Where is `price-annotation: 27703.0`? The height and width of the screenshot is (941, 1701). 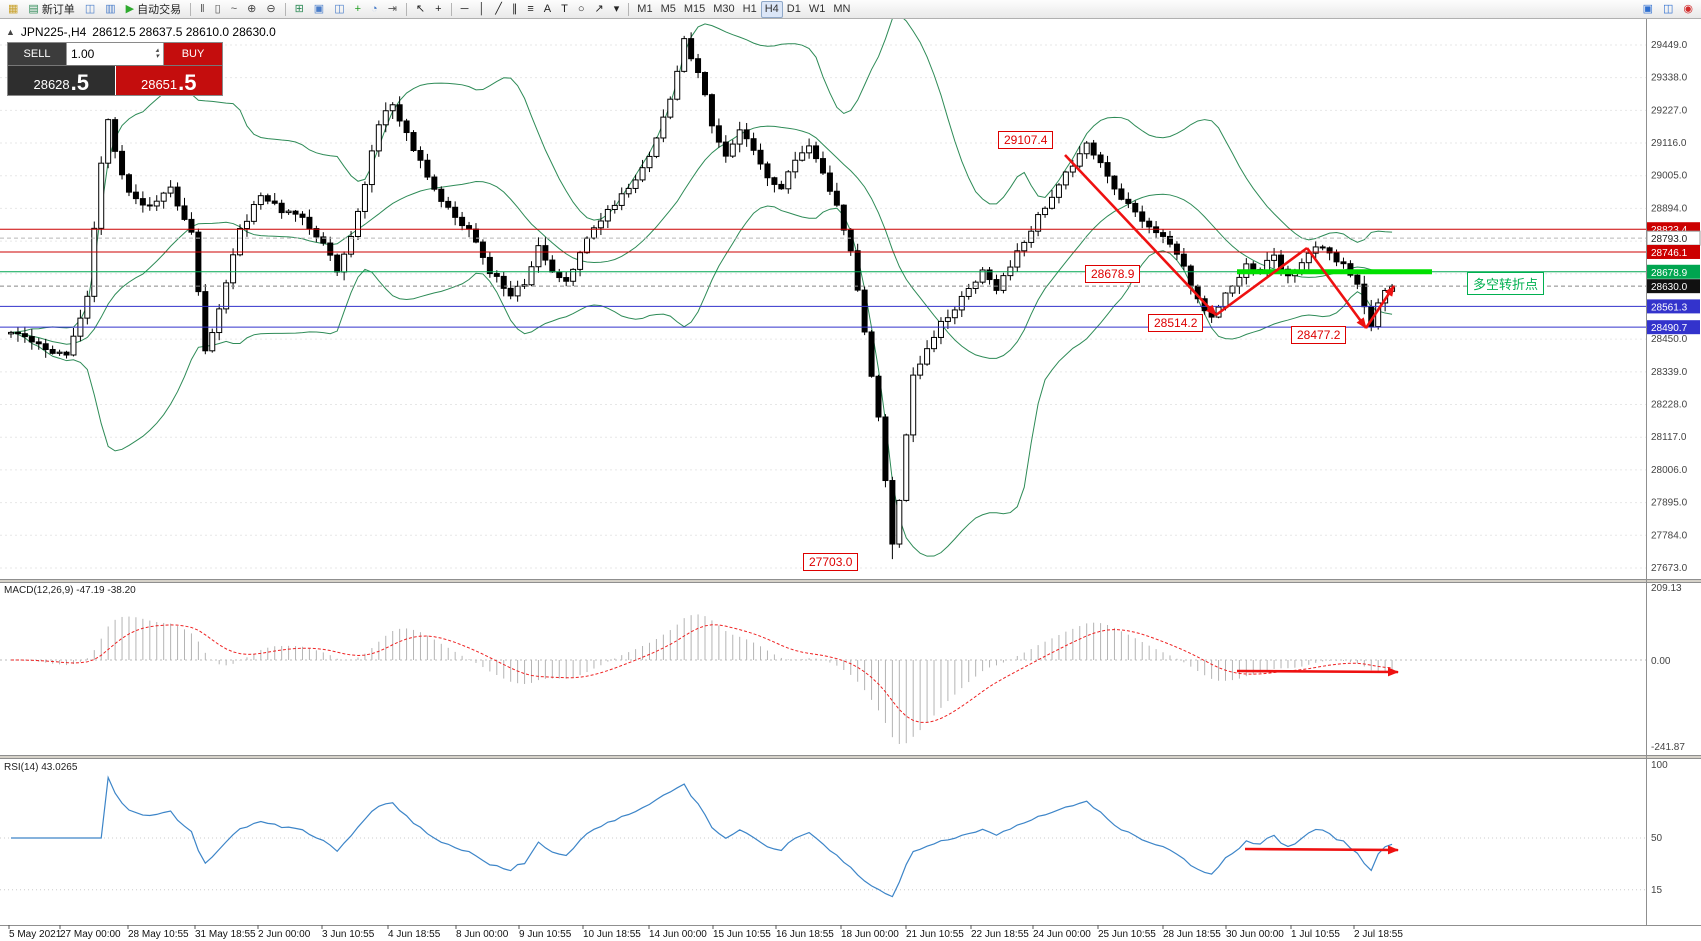 price-annotation: 27703.0 is located at coordinates (831, 562).